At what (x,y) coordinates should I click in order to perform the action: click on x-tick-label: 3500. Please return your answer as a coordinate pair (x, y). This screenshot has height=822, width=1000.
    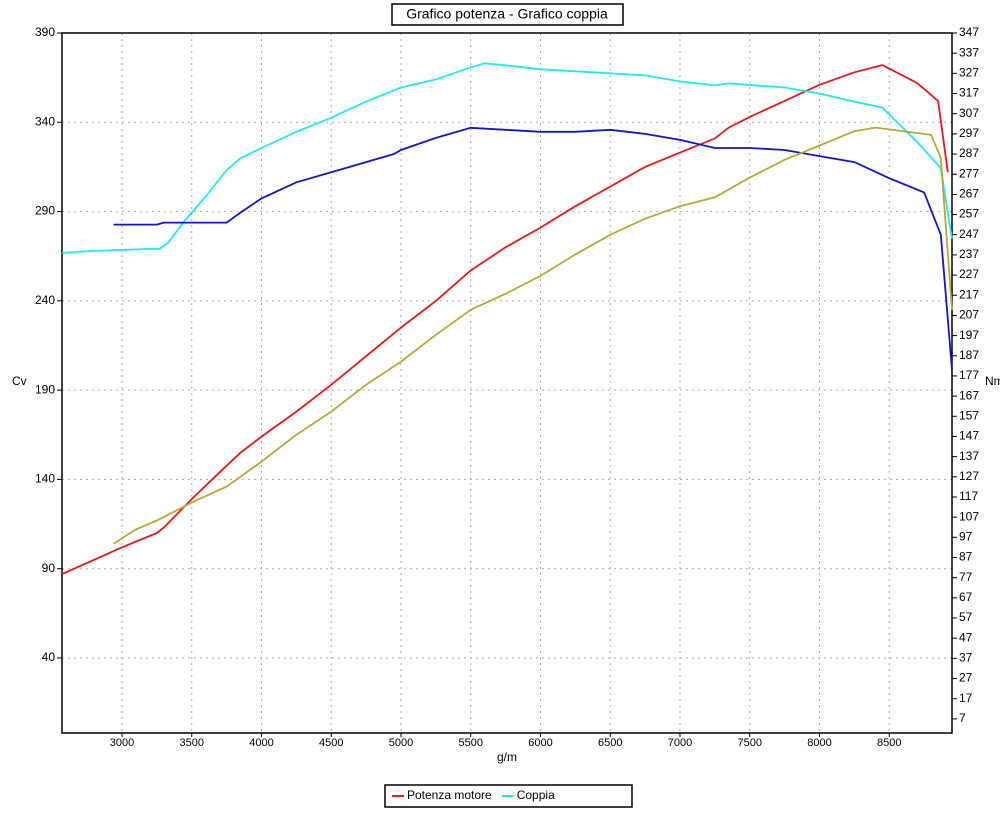
    Looking at the image, I should click on (191, 743).